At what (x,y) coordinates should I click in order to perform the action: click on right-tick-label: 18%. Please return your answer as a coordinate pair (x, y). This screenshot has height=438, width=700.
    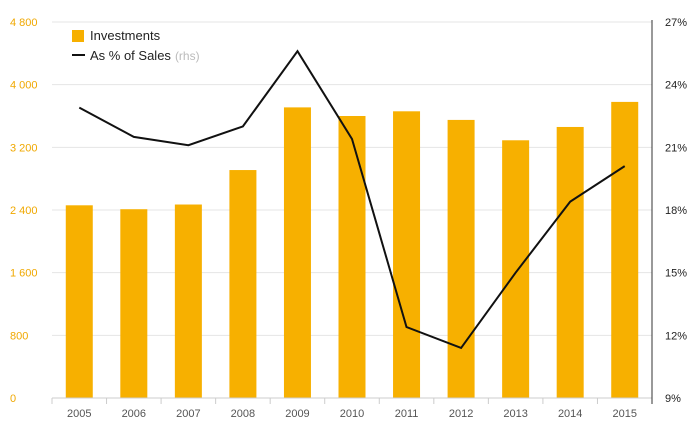
    Looking at the image, I should click on (676, 211).